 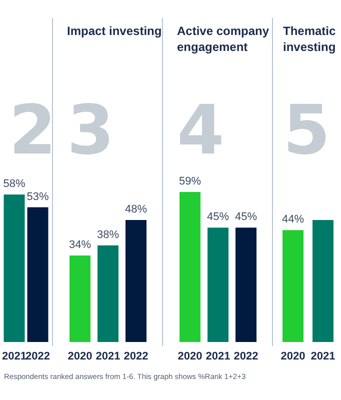 What do you see at coordinates (32, 131) in the screenshot?
I see `chart-subtitle: 2` at bounding box center [32, 131].